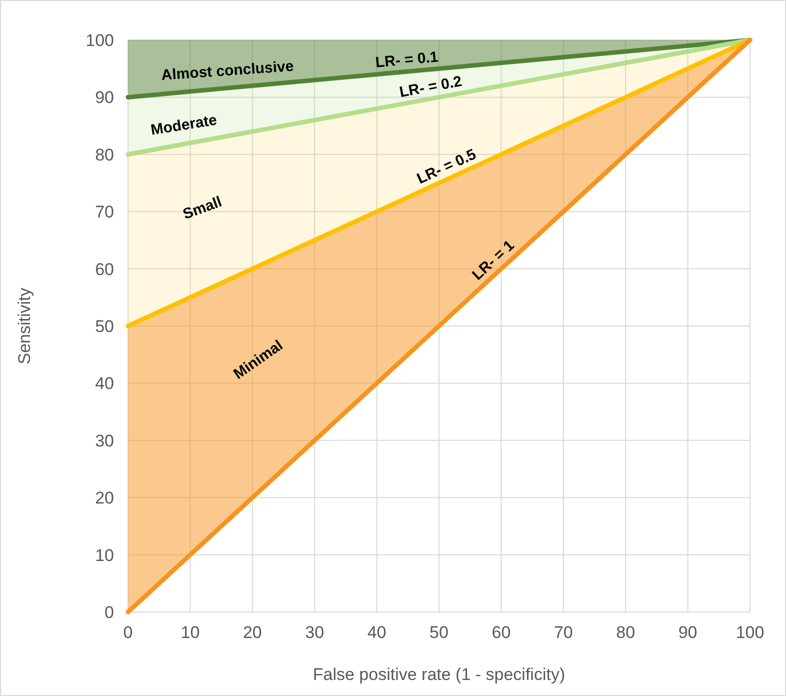  What do you see at coordinates (109, 612) in the screenshot?
I see `y-tick-label: 0` at bounding box center [109, 612].